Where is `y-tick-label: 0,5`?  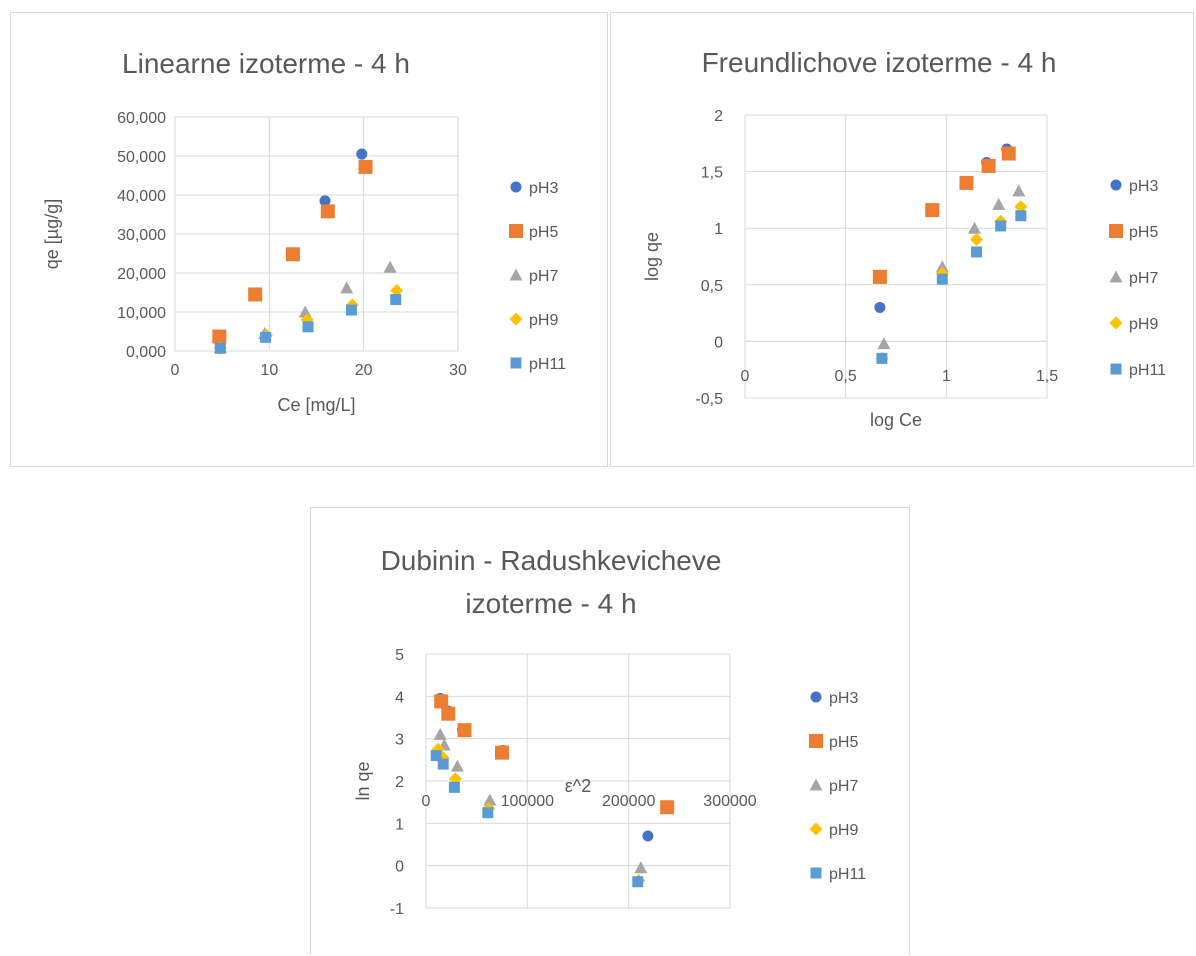 y-tick-label: 0,5 is located at coordinates (712, 286).